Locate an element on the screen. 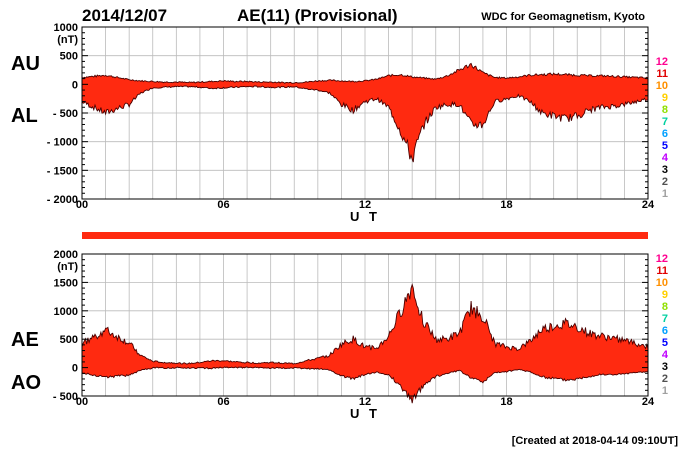 This screenshot has width=700, height=450. series-line-ao is located at coordinates (365, 385).